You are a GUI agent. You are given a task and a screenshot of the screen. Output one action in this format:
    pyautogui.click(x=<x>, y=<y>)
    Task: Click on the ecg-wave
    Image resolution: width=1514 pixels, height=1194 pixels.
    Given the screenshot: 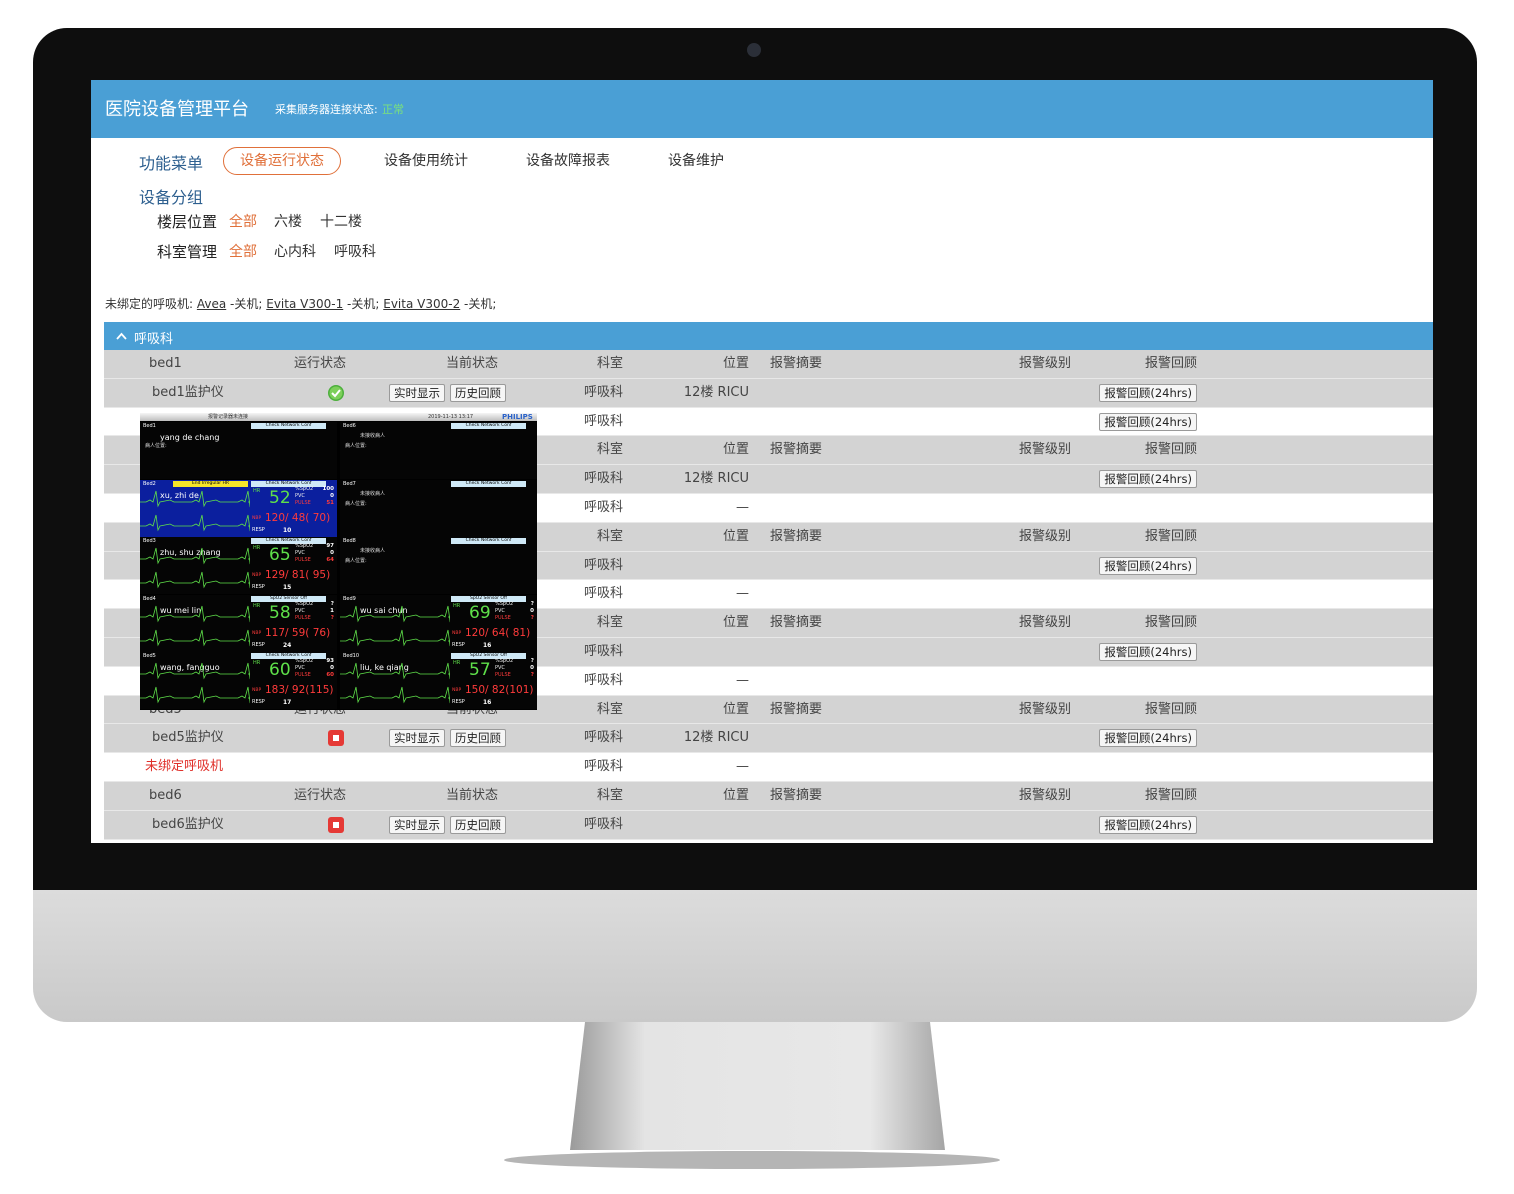 What is the action you would take?
    pyautogui.click(x=195, y=568)
    